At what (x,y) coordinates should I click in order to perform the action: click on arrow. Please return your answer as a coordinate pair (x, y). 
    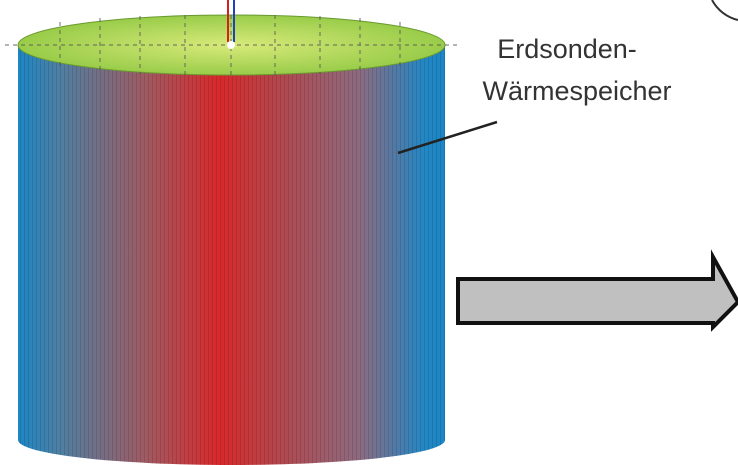
    Looking at the image, I should click on (597, 290).